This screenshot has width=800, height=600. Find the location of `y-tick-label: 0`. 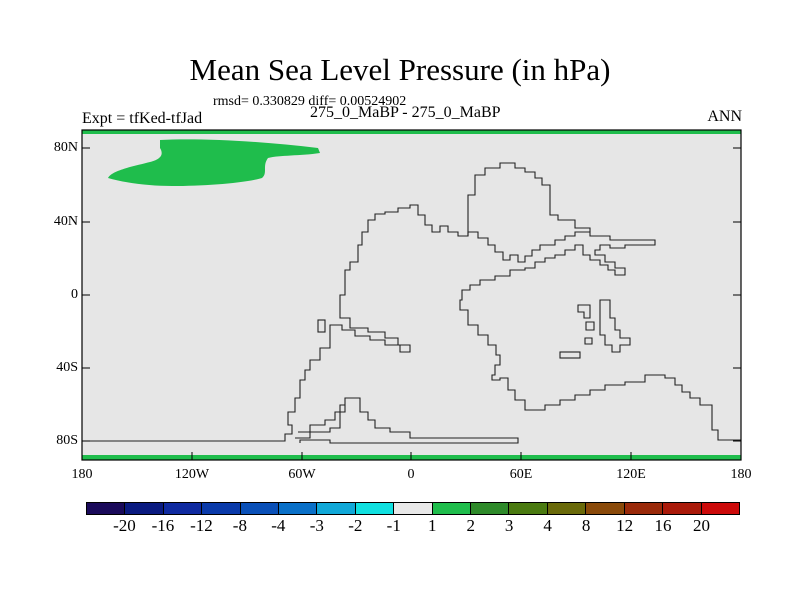

y-tick-label: 0 is located at coordinates (74, 294).